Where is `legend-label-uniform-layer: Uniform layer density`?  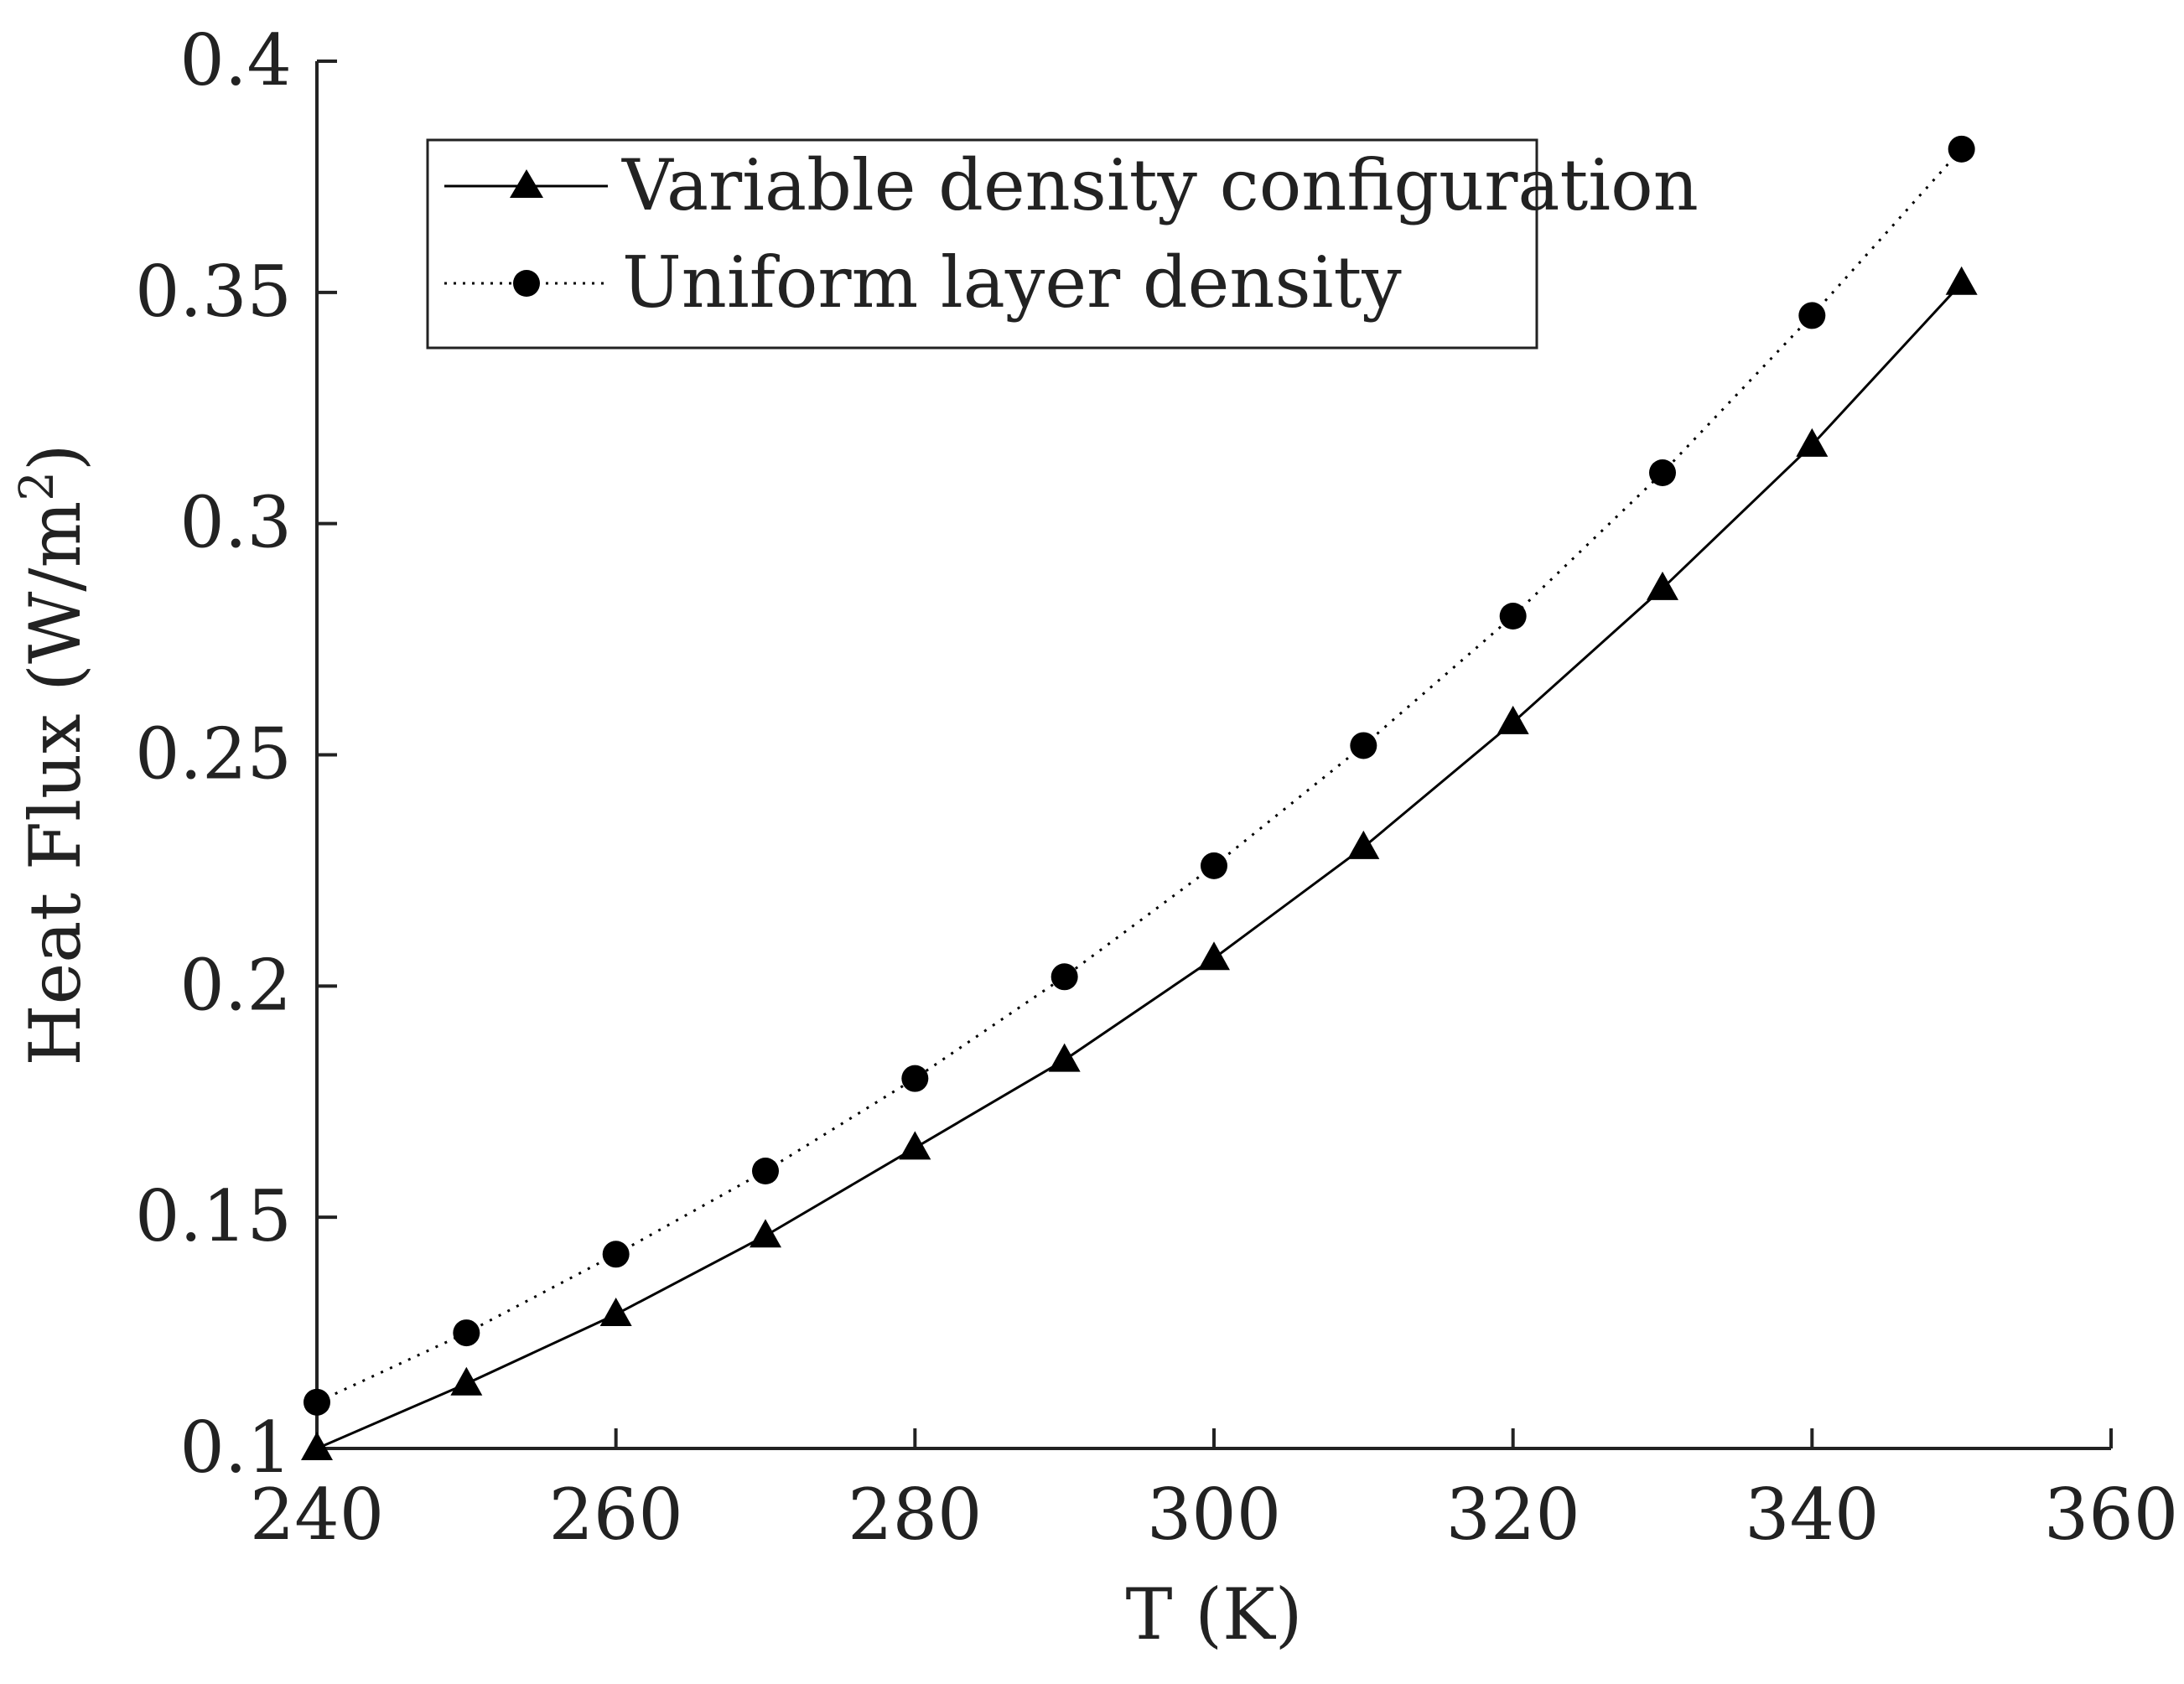 legend-label-uniform-layer: Uniform layer density is located at coordinates (1012, 282).